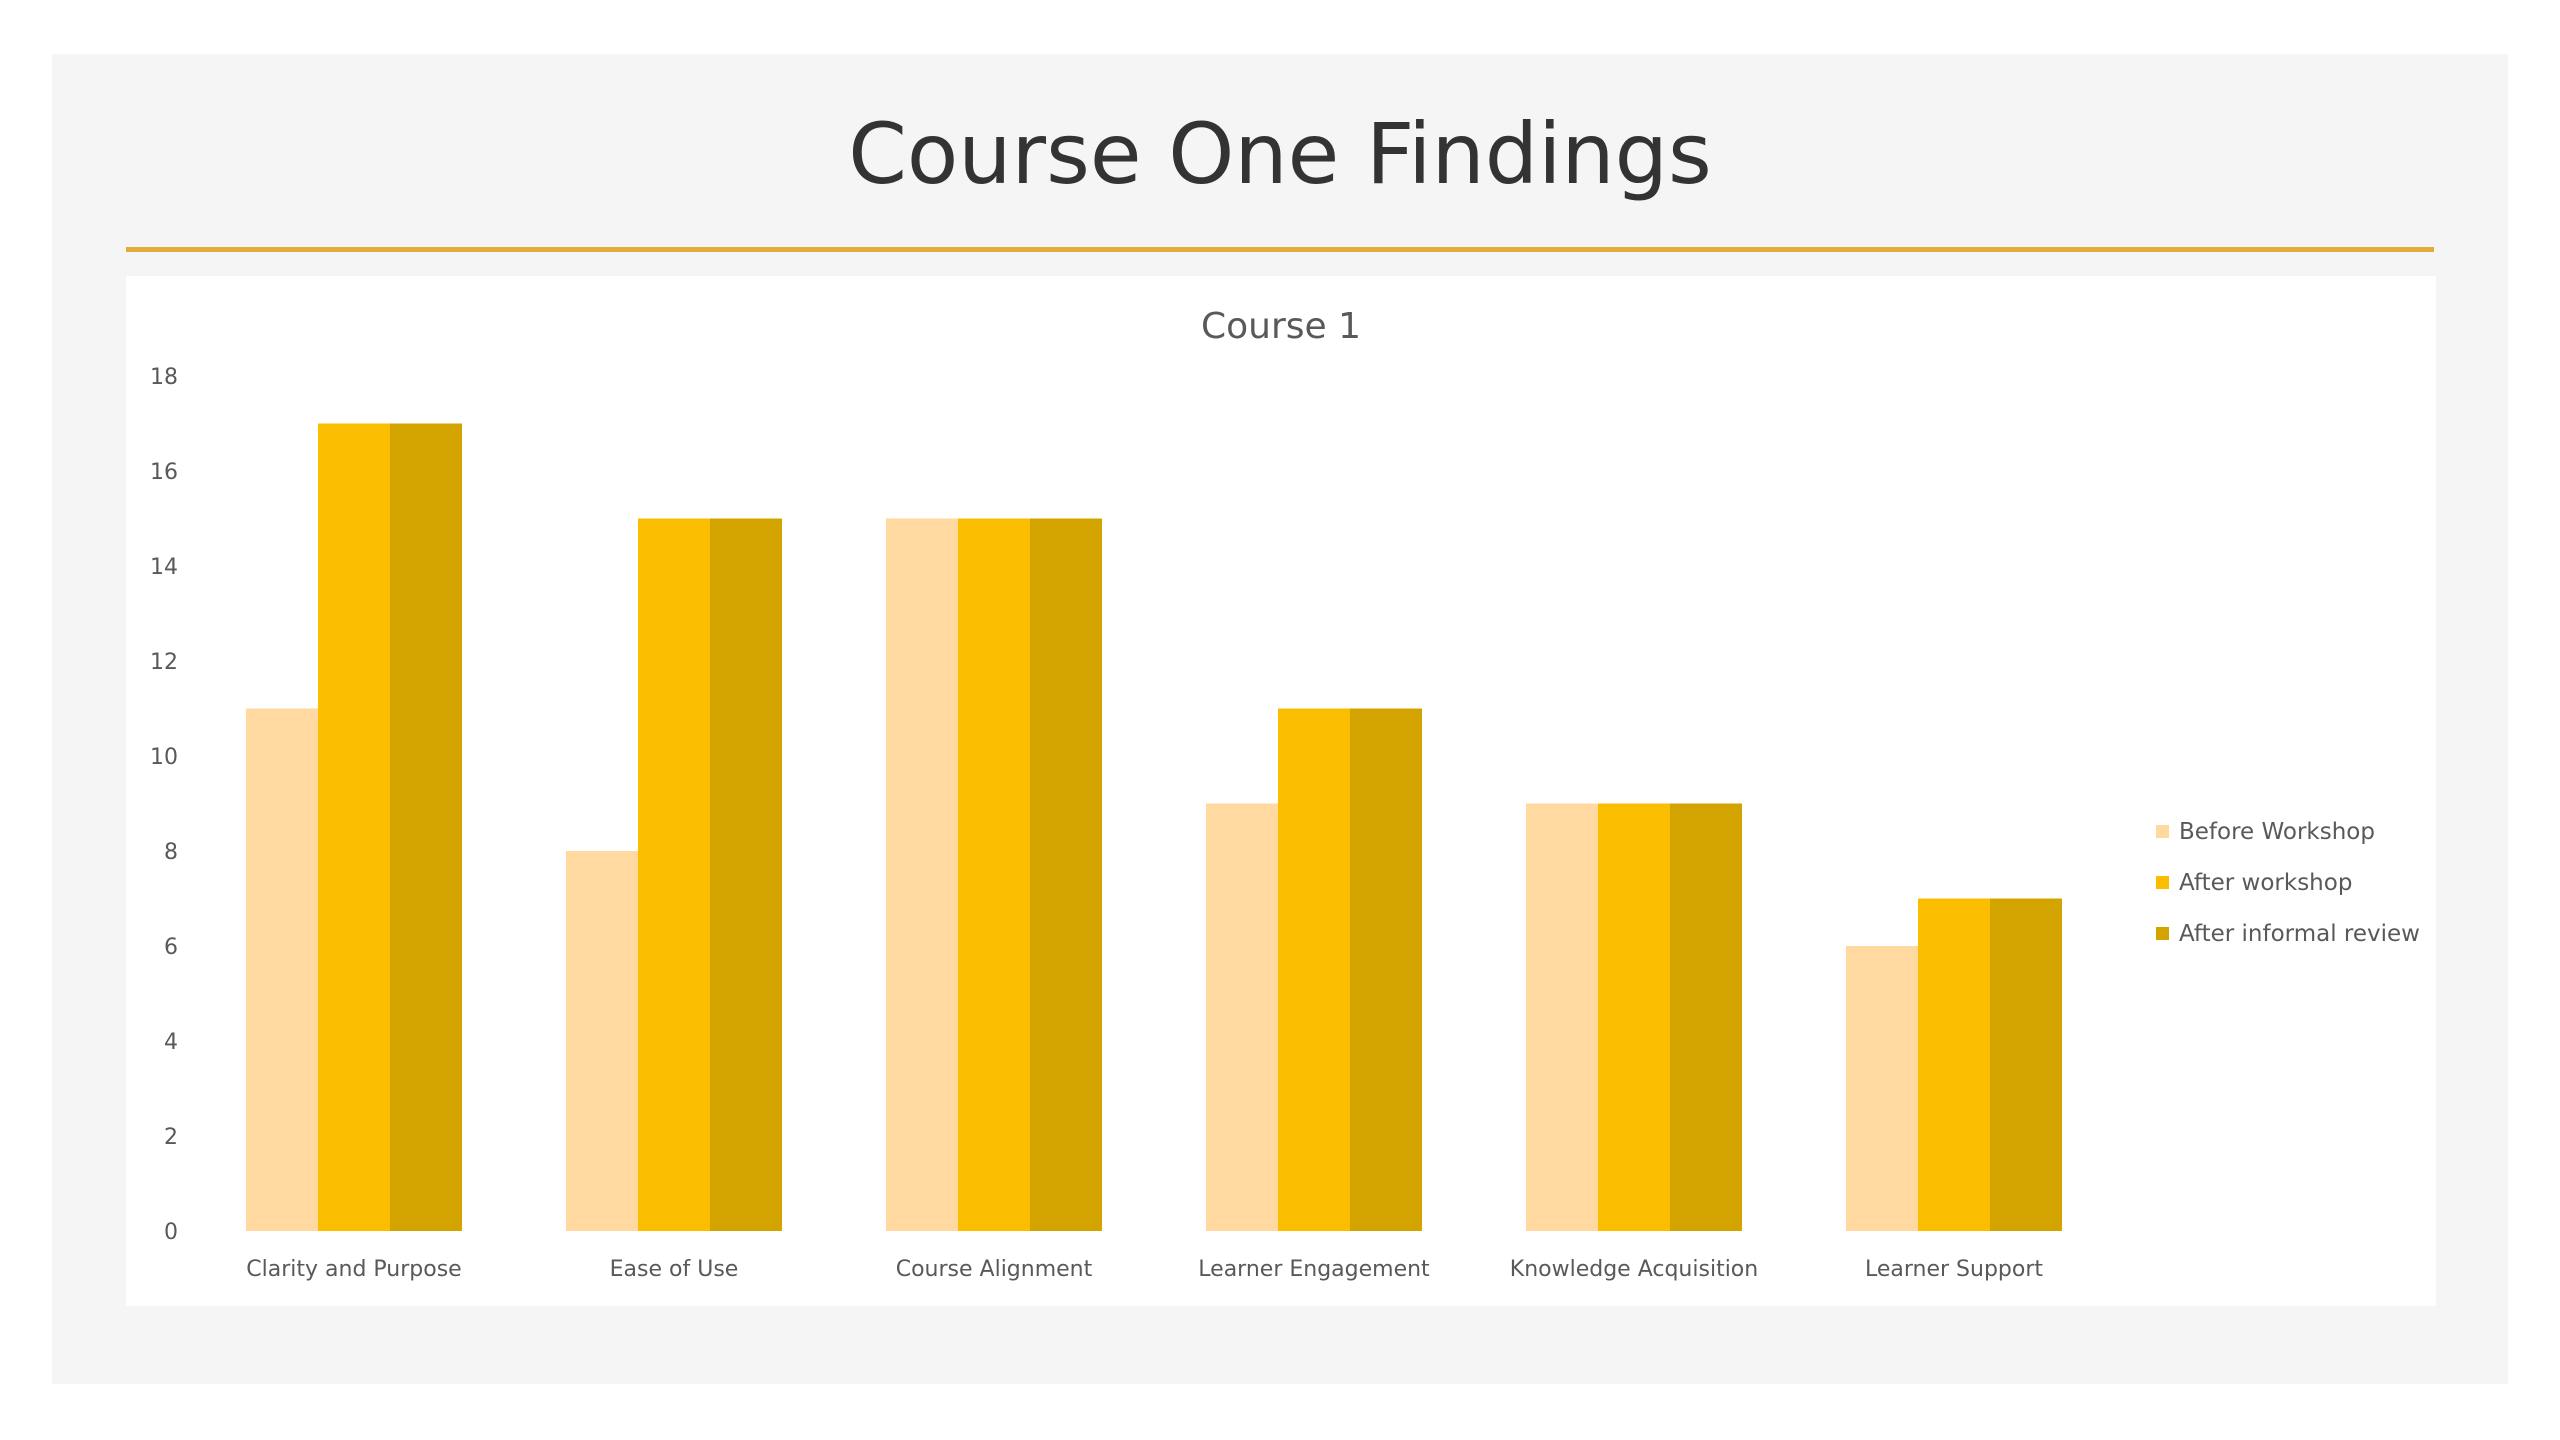  Describe the element at coordinates (171, 947) in the screenshot. I see `y-tick-label: 6` at that location.